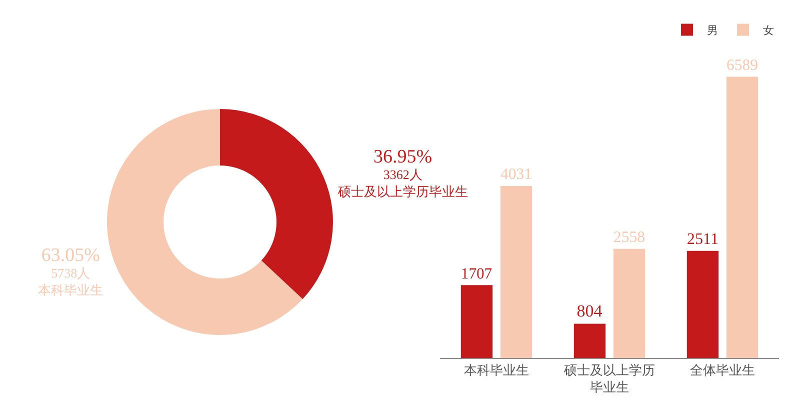  Describe the element at coordinates (768, 31) in the screenshot. I see `legend-label: 女` at that location.